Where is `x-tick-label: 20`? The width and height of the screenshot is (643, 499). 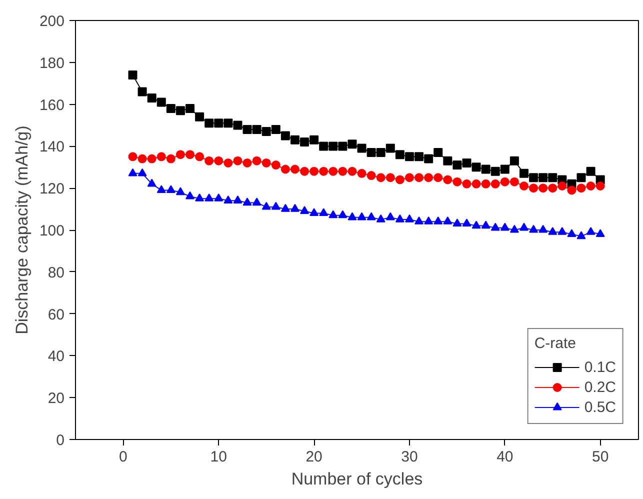
x-tick-label: 20 is located at coordinates (314, 457).